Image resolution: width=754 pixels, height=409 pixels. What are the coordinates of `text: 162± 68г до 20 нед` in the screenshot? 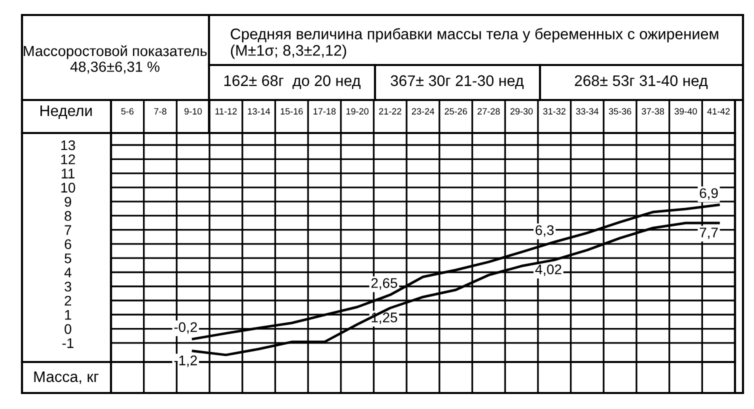 It's located at (292, 82).